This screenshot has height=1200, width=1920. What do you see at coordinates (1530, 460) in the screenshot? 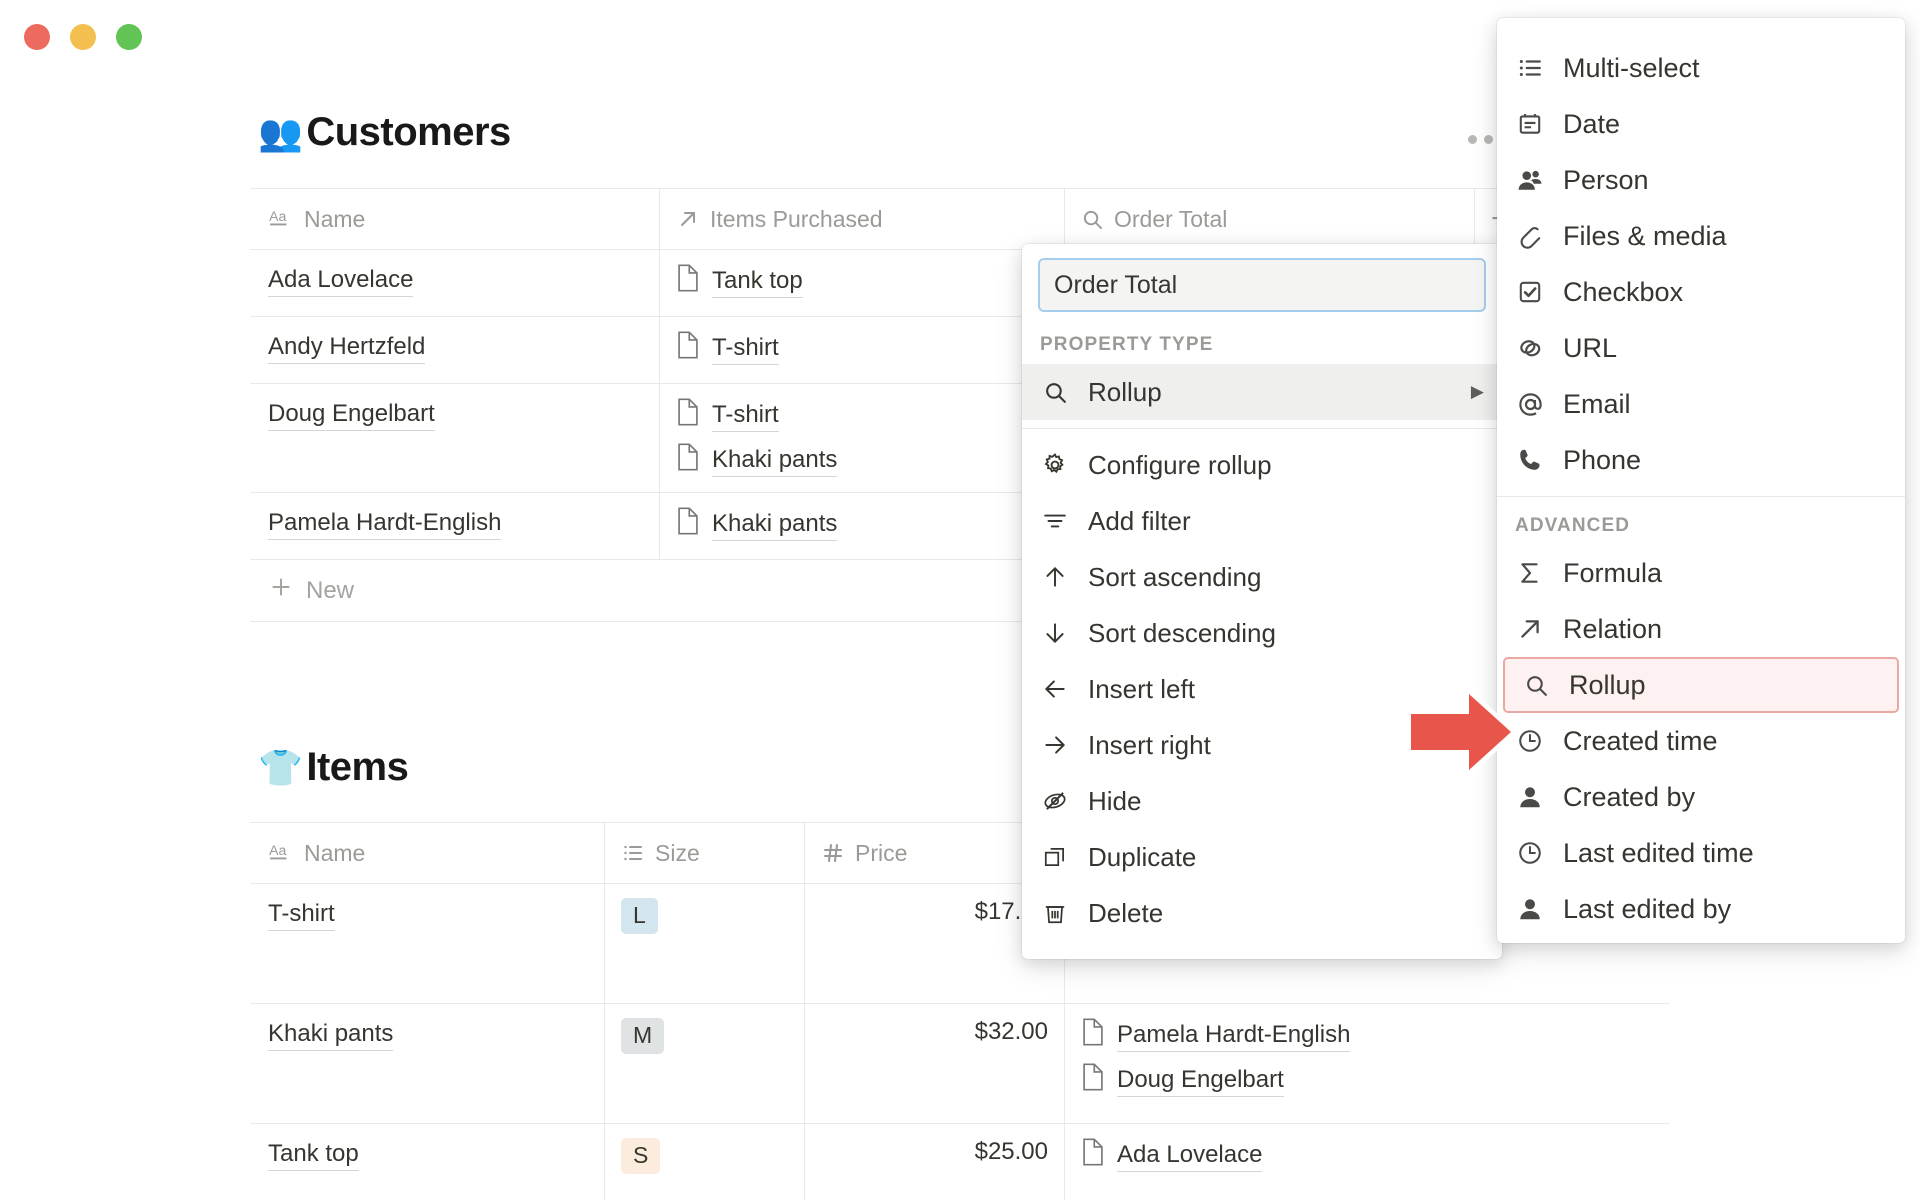
I see `phone-icon` at bounding box center [1530, 460].